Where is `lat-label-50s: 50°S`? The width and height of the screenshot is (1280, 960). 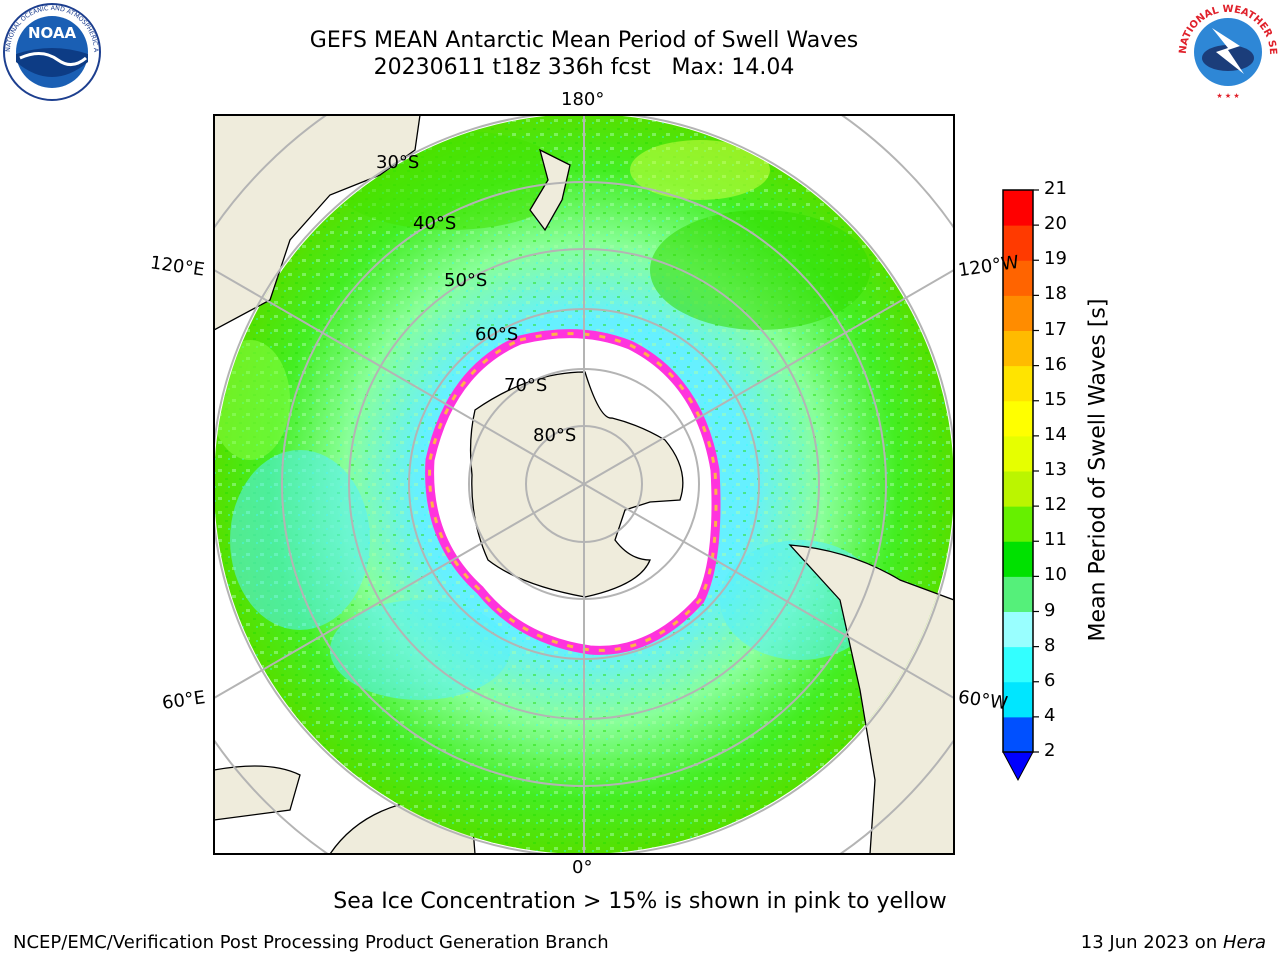
lat-label-50s: 50°S is located at coordinates (466, 280).